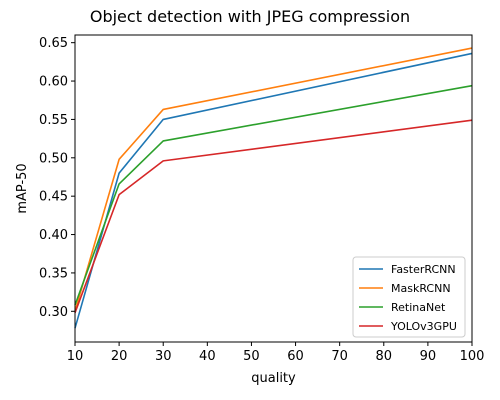 This screenshot has width=500, height=400. What do you see at coordinates (53, 82) in the screenshot?
I see `y-tick-label: 0.60` at bounding box center [53, 82].